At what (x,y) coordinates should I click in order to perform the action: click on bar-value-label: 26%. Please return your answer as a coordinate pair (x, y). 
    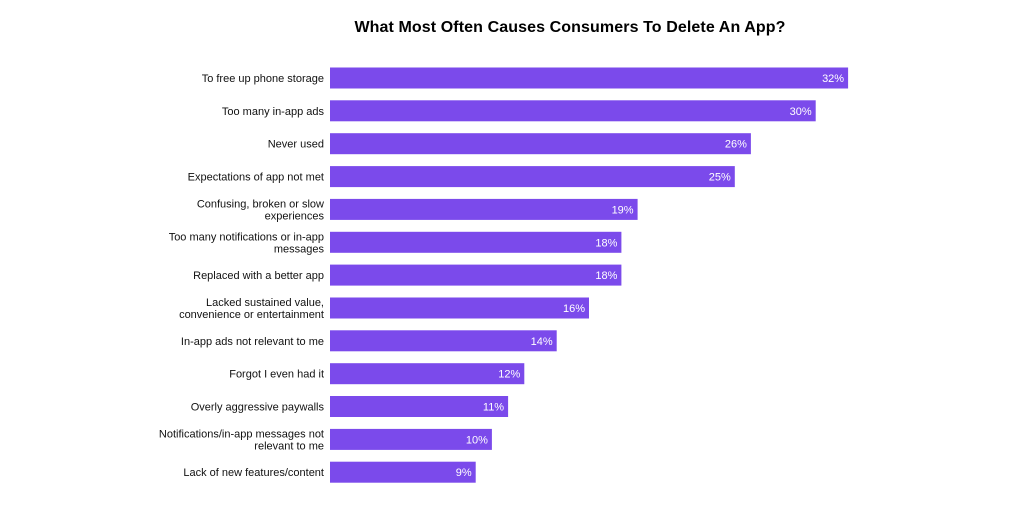
    Looking at the image, I should click on (736, 145).